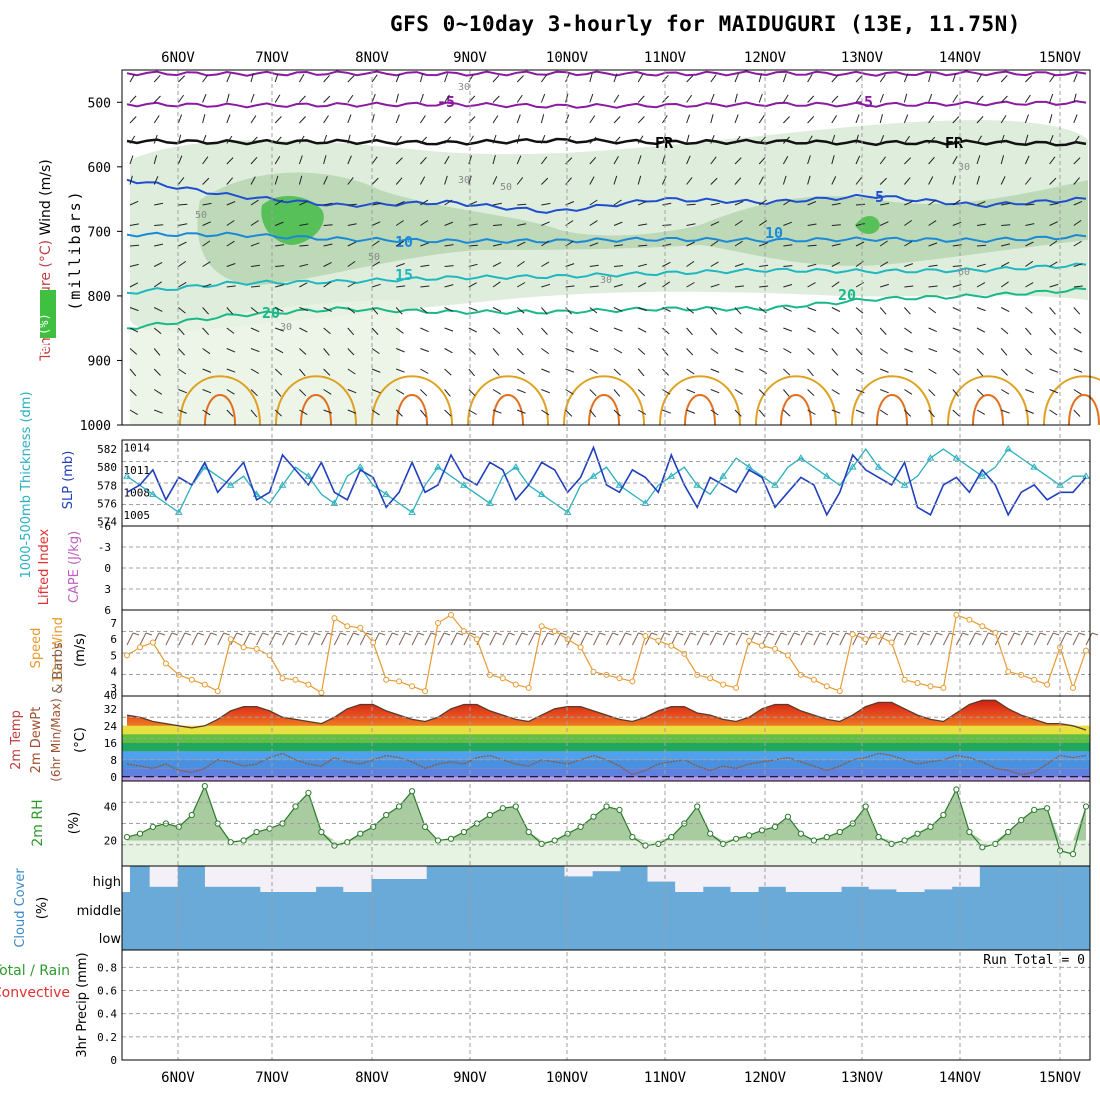 The width and height of the screenshot is (1100, 1100). Describe the element at coordinates (75, 249) in the screenshot. I see `pressure-axis-label: (millibars)` at that location.